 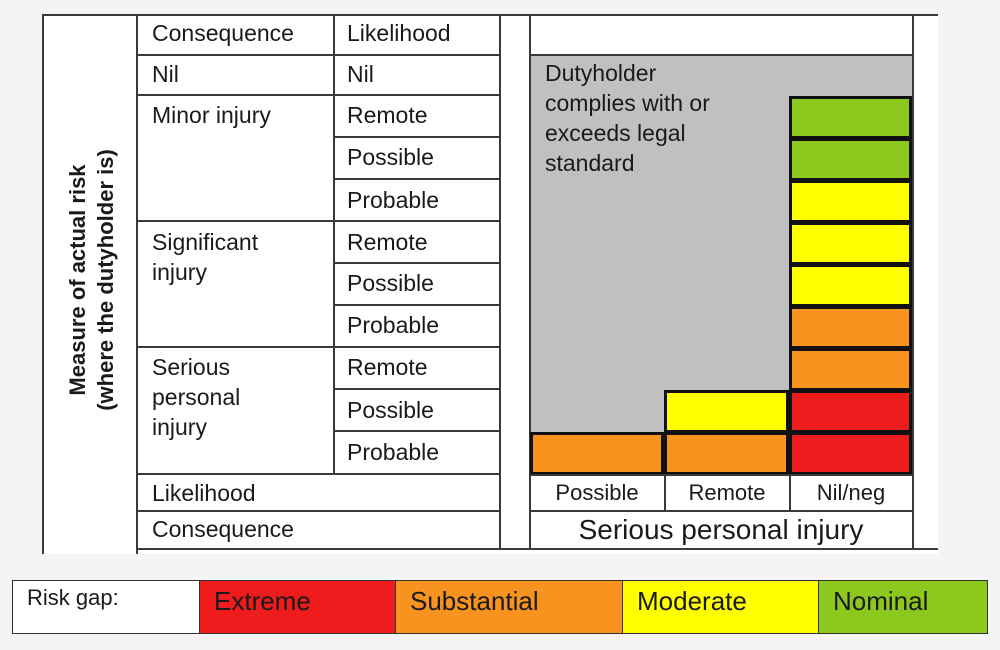 What do you see at coordinates (913, 282) in the screenshot?
I see `chart-right-line` at bounding box center [913, 282].